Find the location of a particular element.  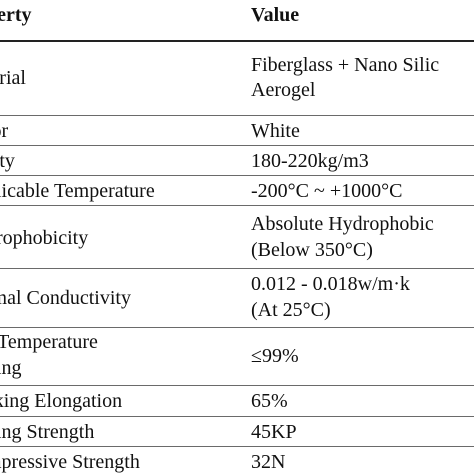

property-cell: eaking Elongation is located at coordinates (61, 401).